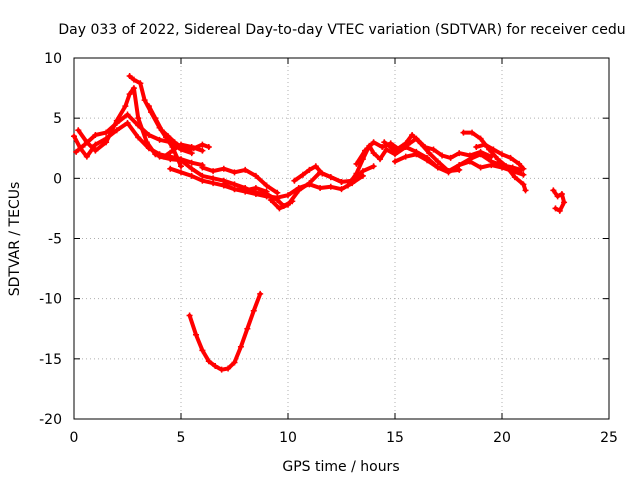 This screenshot has height=480, width=640. Describe the element at coordinates (57, 119) in the screenshot. I see `y-tick-label: 5` at that location.